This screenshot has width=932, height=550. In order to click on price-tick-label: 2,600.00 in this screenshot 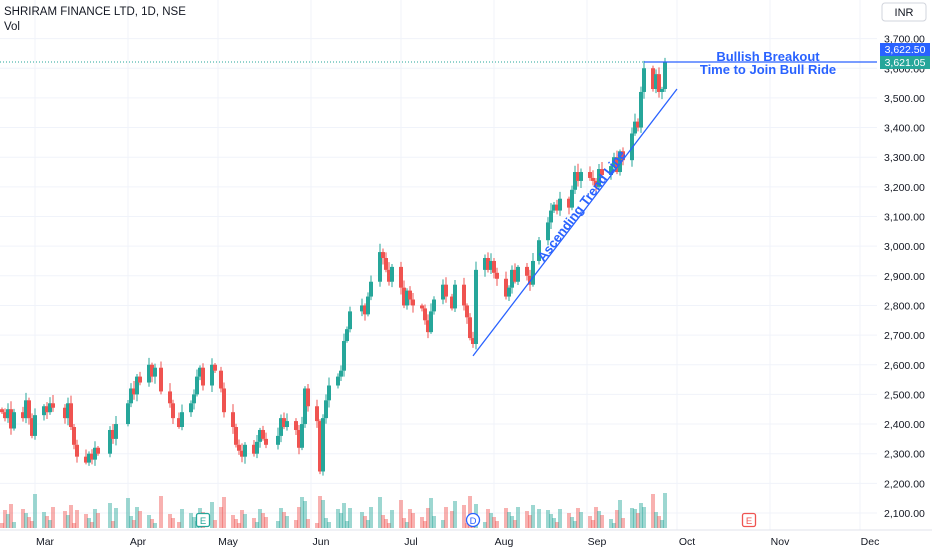, I will do `click(904, 366)`.